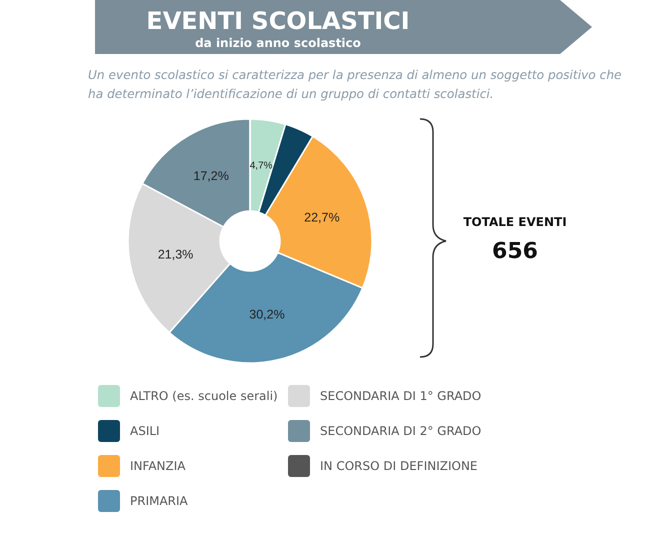 Image resolution: width=645 pixels, height=549 pixels. What do you see at coordinates (399, 466) in the screenshot?
I see `legend-label: IN CORSO DI DEFINIZIONE` at bounding box center [399, 466].